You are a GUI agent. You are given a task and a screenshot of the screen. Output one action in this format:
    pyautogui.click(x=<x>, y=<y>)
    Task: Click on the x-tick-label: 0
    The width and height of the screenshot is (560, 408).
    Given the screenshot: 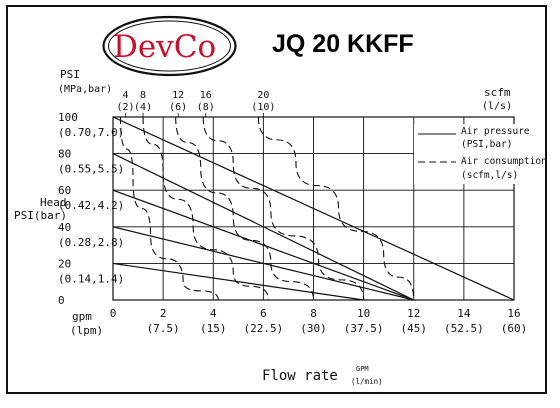 What is the action you would take?
    pyautogui.click(x=113, y=313)
    